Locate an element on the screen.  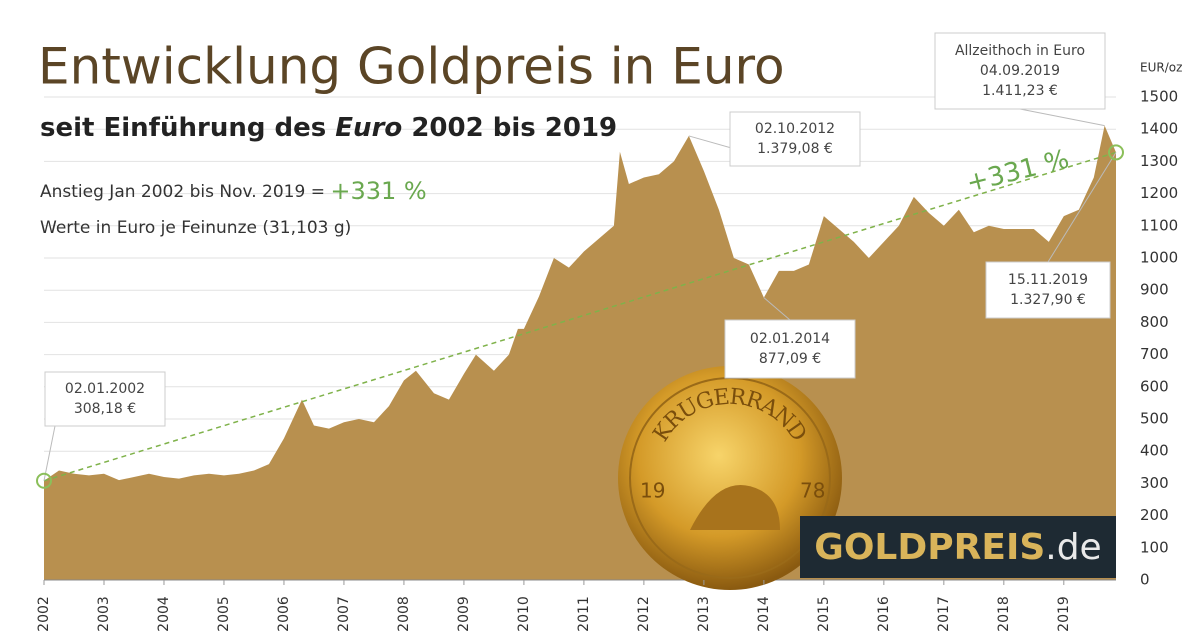
y-tick-label: 600 is located at coordinates (1154, 386).